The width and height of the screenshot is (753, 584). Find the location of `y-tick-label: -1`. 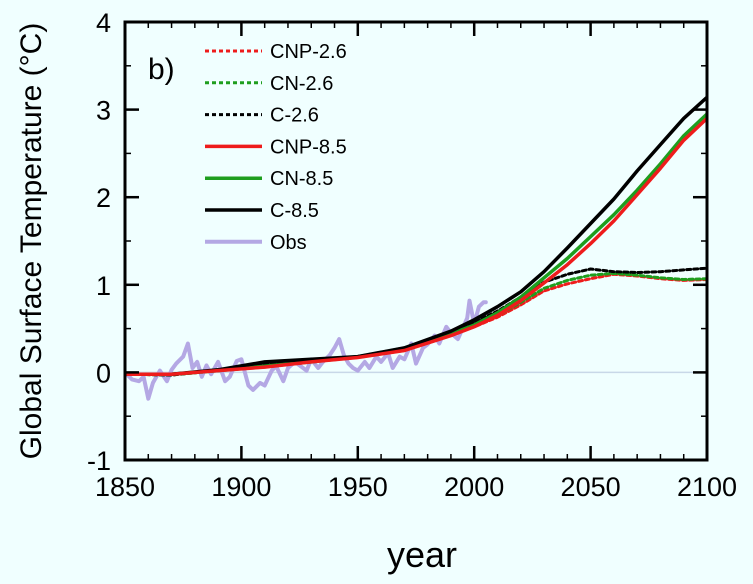

y-tick-label: -1 is located at coordinates (99, 461).